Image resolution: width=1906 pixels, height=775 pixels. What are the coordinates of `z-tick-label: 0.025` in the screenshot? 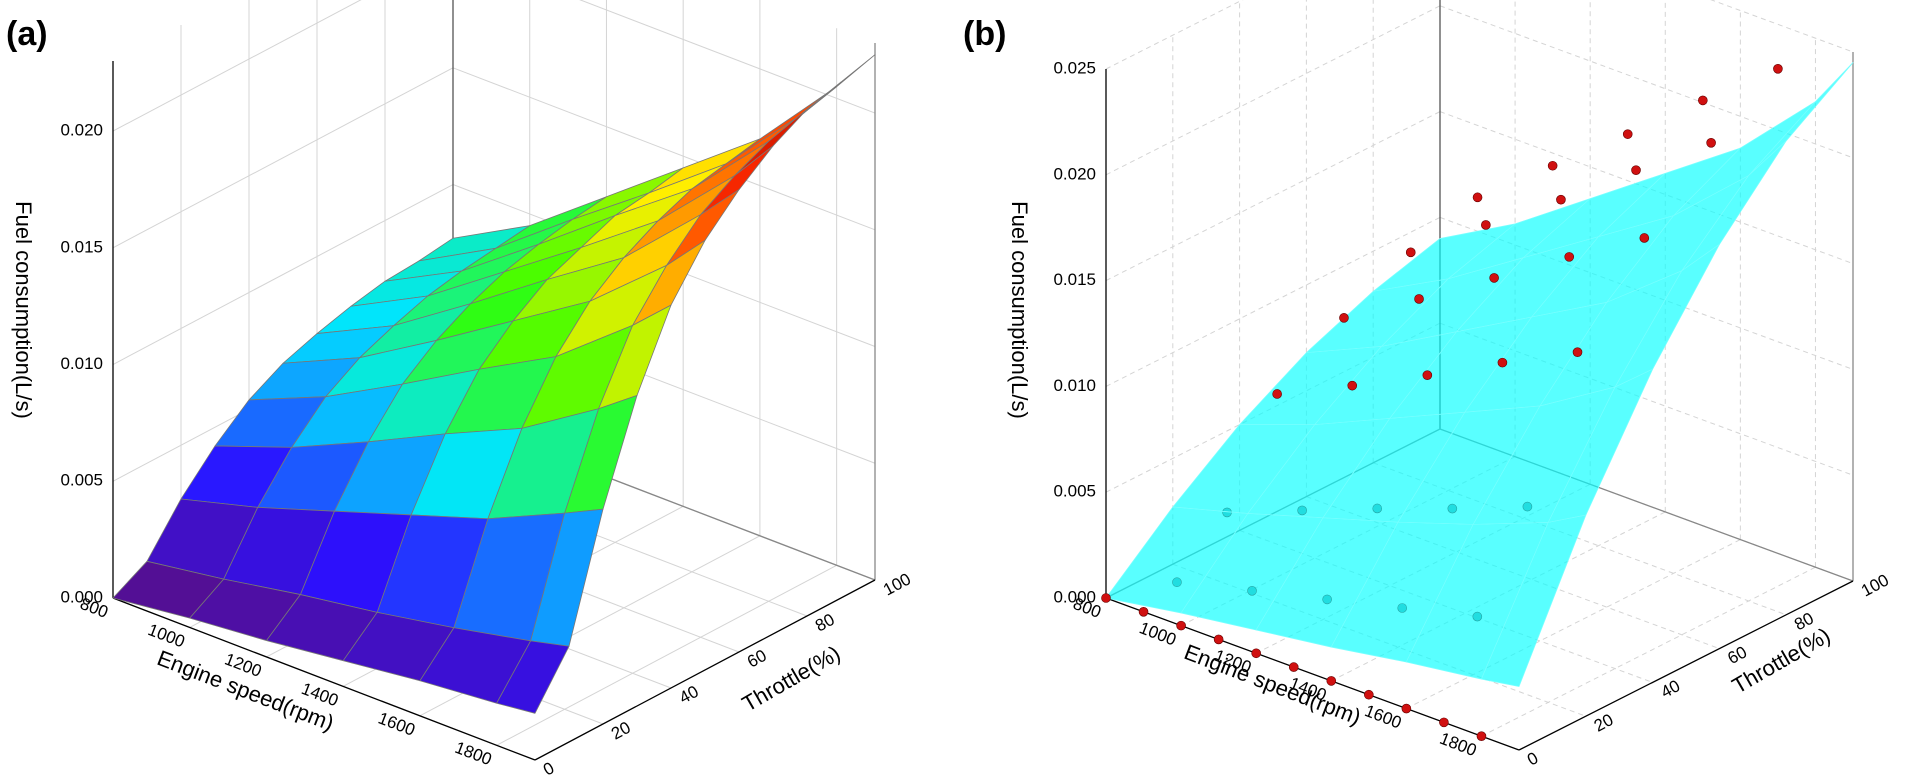 It's located at (1074, 67).